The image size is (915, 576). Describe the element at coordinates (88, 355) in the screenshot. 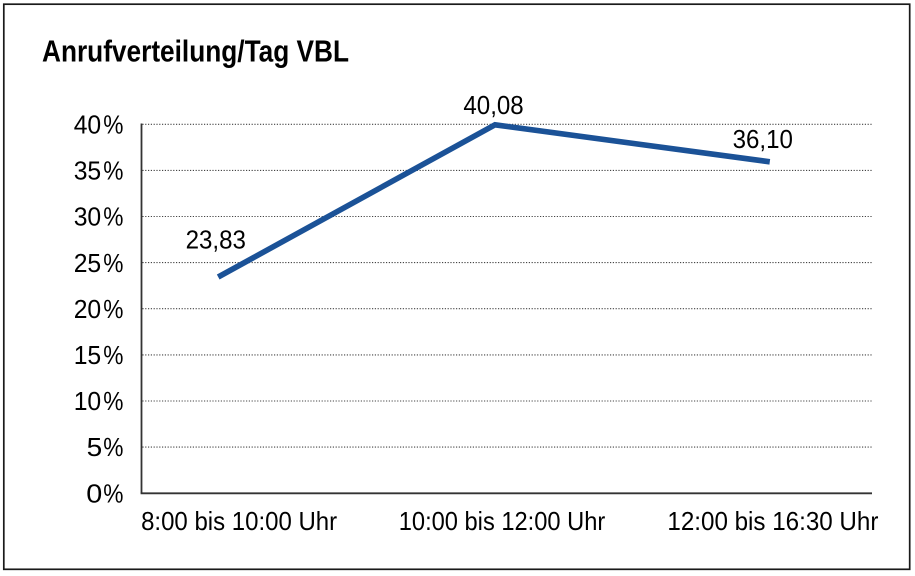

I see `svg-text: 15` at that location.